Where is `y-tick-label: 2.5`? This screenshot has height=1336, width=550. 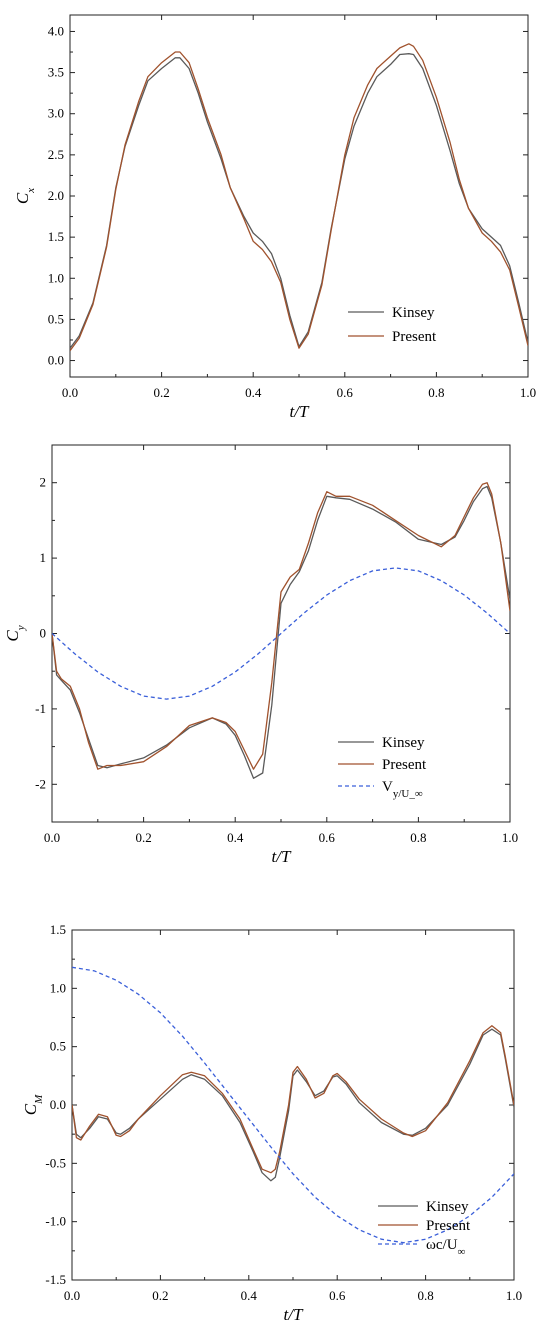 y-tick-label: 2.5 is located at coordinates (56, 154).